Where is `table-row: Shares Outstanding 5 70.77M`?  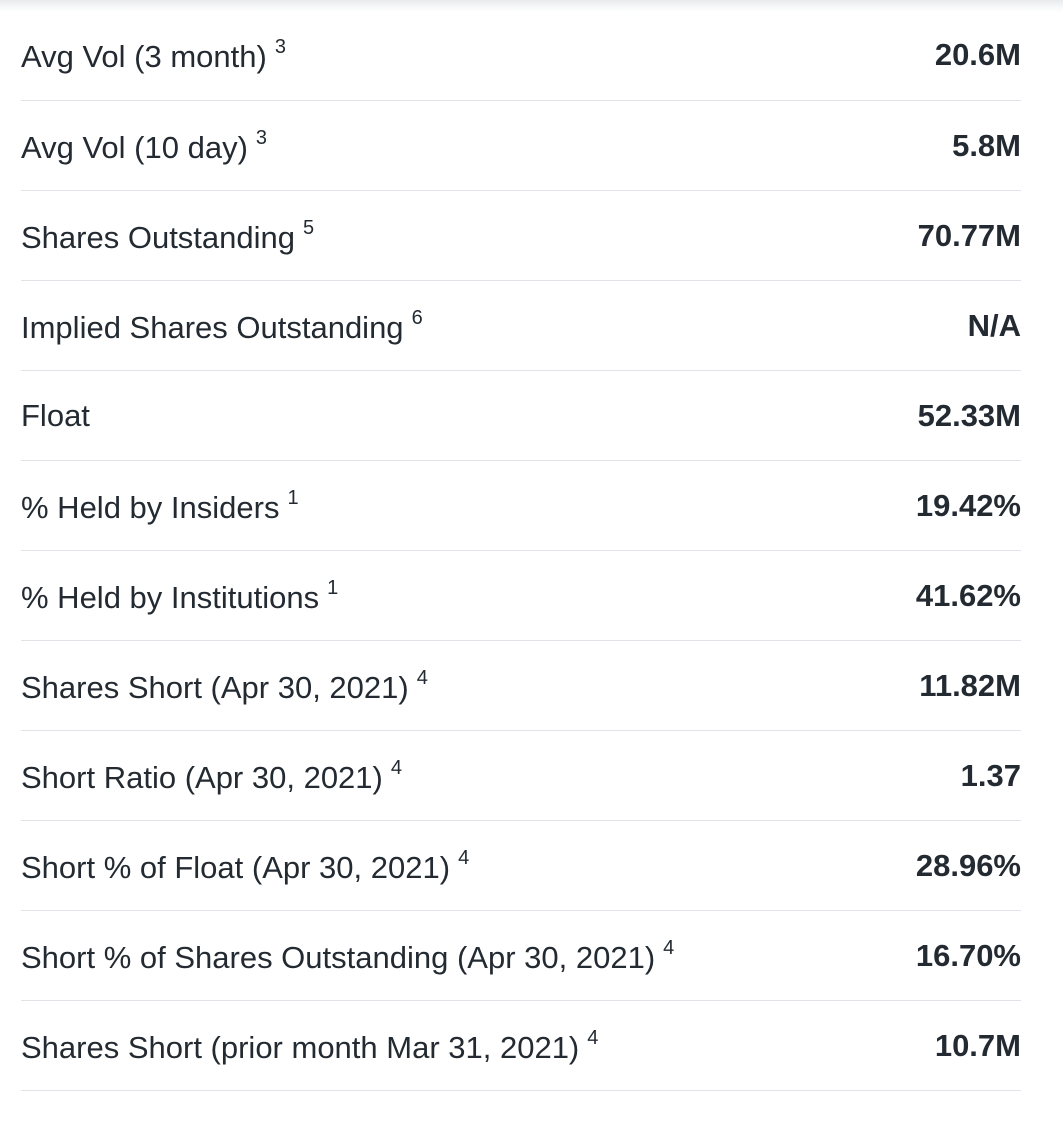
table-row: Shares Outstanding 5 70.77M is located at coordinates (521, 235).